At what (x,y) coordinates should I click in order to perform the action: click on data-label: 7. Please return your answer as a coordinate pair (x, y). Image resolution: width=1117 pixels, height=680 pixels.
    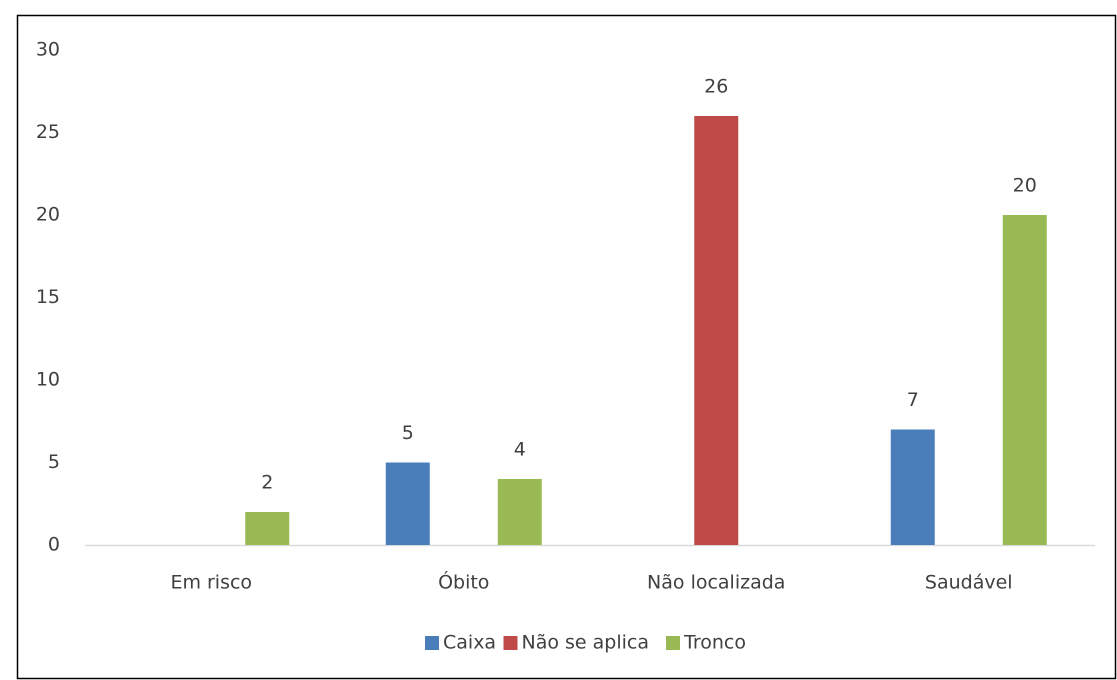
    Looking at the image, I should click on (913, 400).